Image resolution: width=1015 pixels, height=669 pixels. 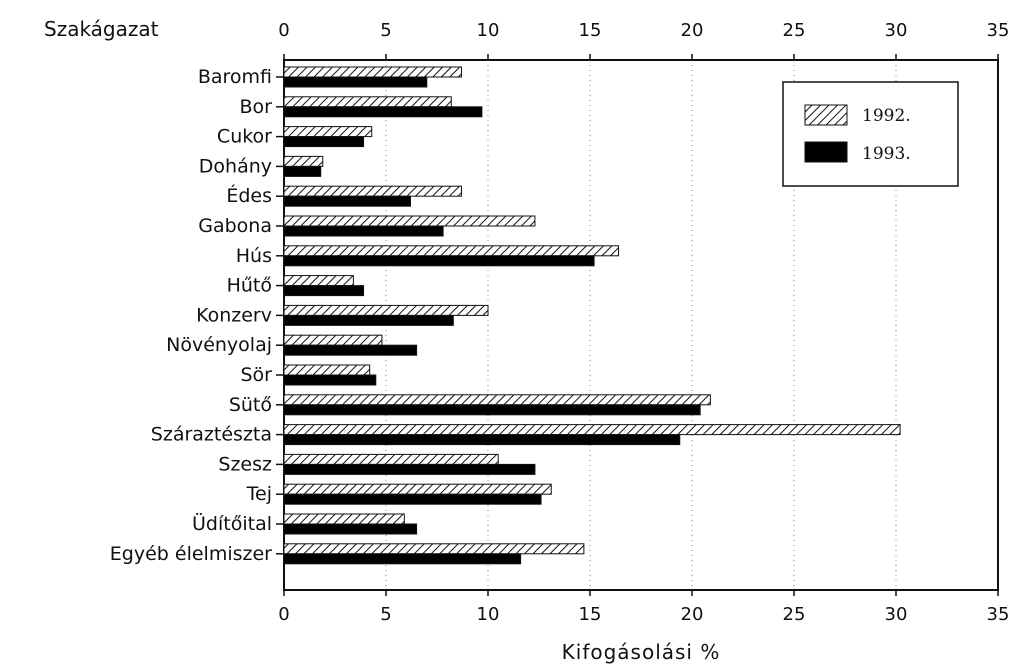 I want to click on bottom-tick-label: 30, so click(x=896, y=614).